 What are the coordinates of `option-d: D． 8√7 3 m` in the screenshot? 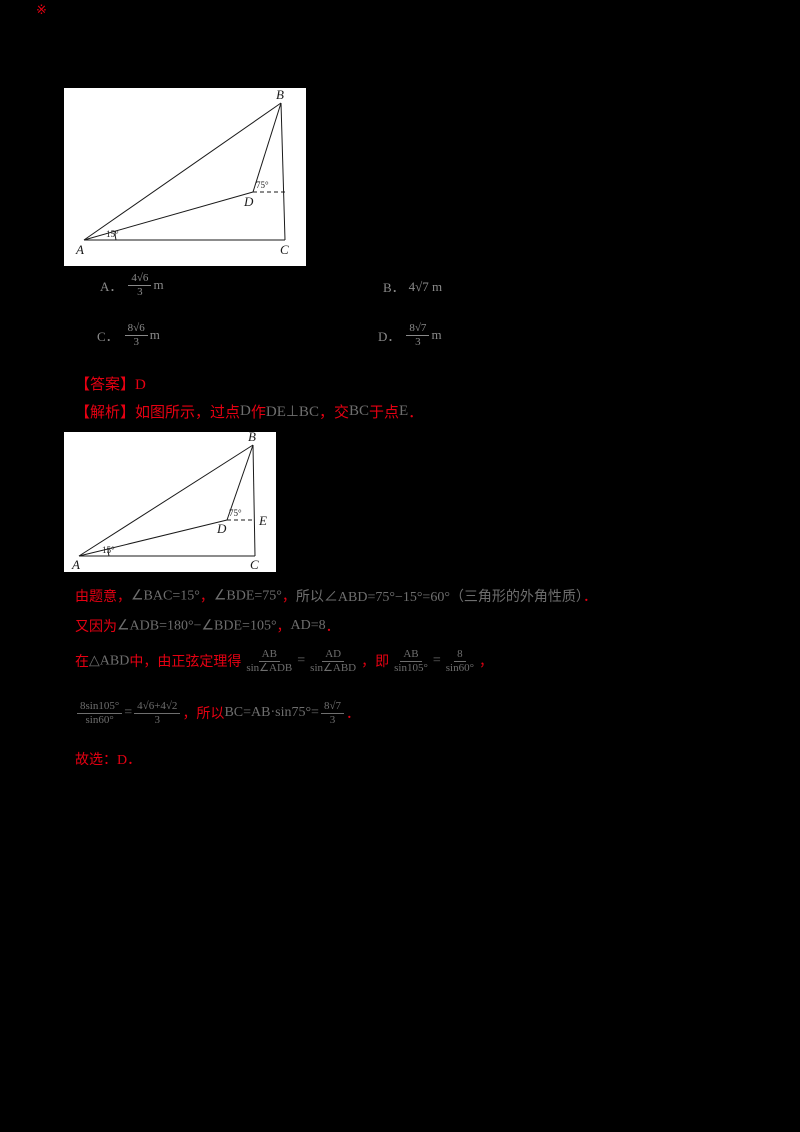 It's located at (410, 335).